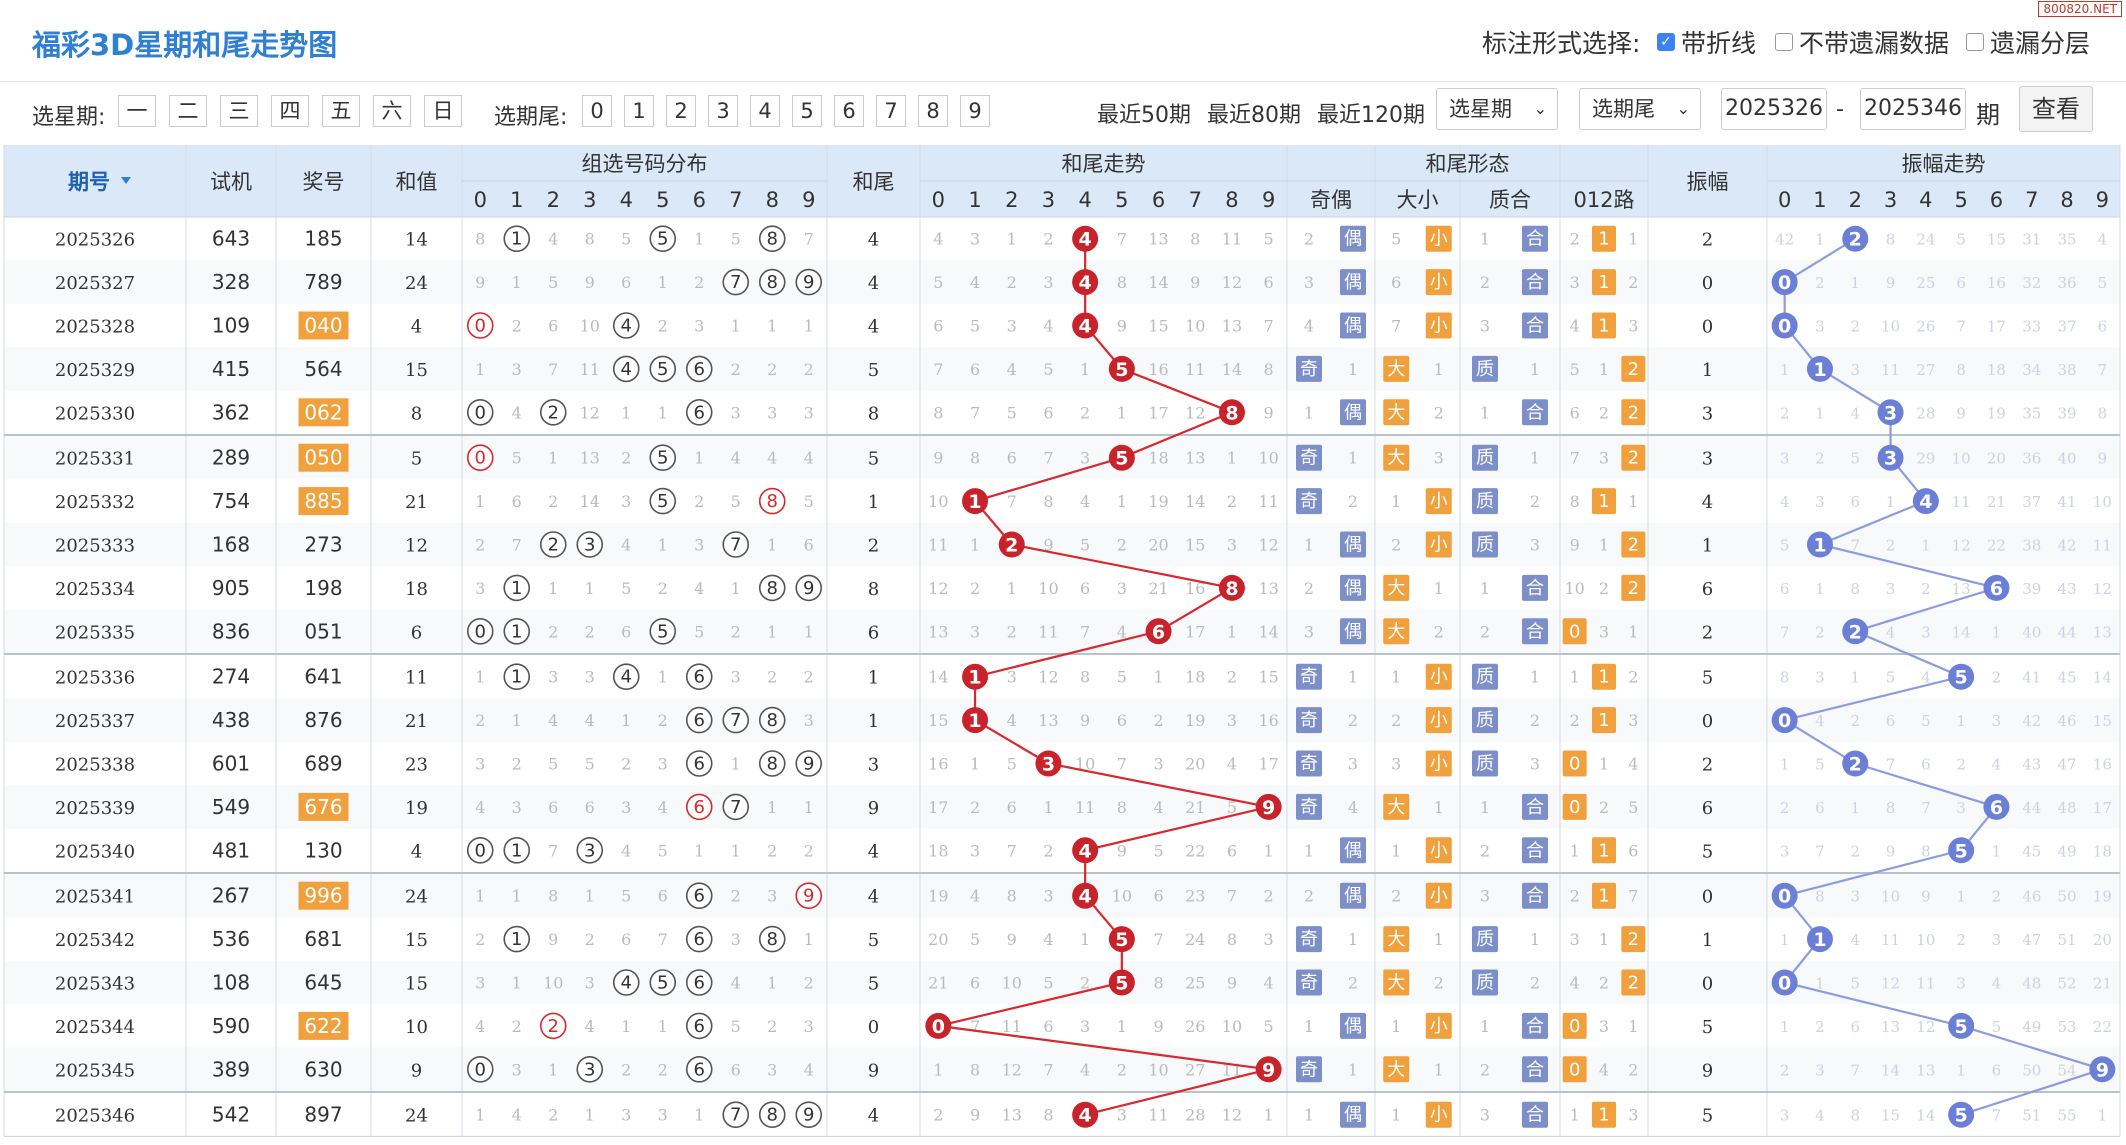 The width and height of the screenshot is (2126, 1145). What do you see at coordinates (1371, 115) in the screenshot?
I see `recent-120-link: 最近120期` at bounding box center [1371, 115].